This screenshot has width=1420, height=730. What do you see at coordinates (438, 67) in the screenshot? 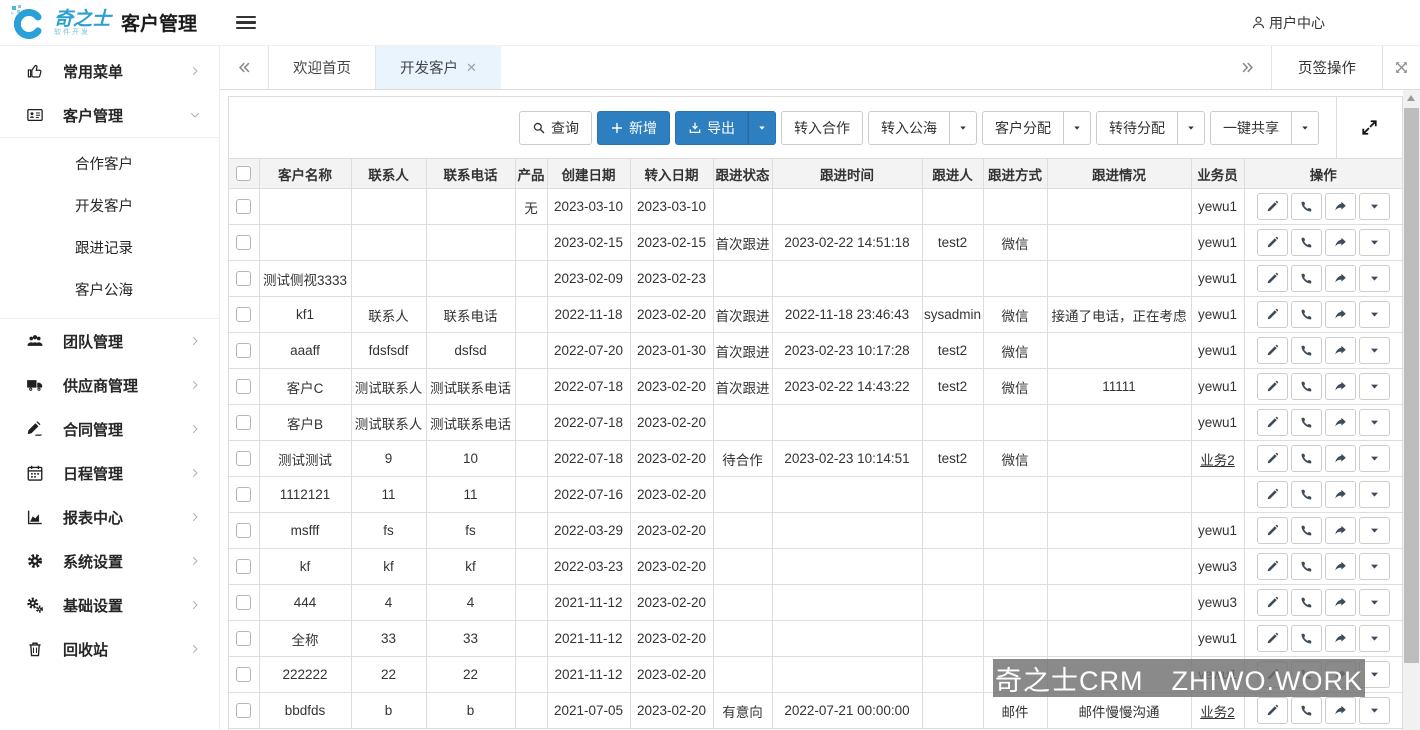
I see `tab-开发客户: 开发客户 ✕` at bounding box center [438, 67].